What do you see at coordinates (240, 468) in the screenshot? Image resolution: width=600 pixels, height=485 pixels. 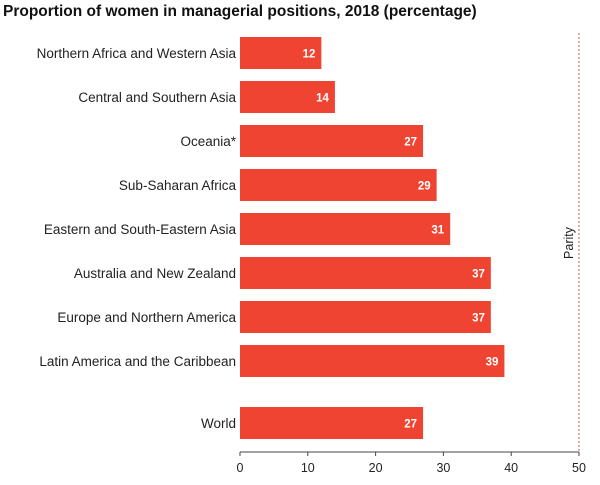 I see `x-tick-label: 0` at bounding box center [240, 468].